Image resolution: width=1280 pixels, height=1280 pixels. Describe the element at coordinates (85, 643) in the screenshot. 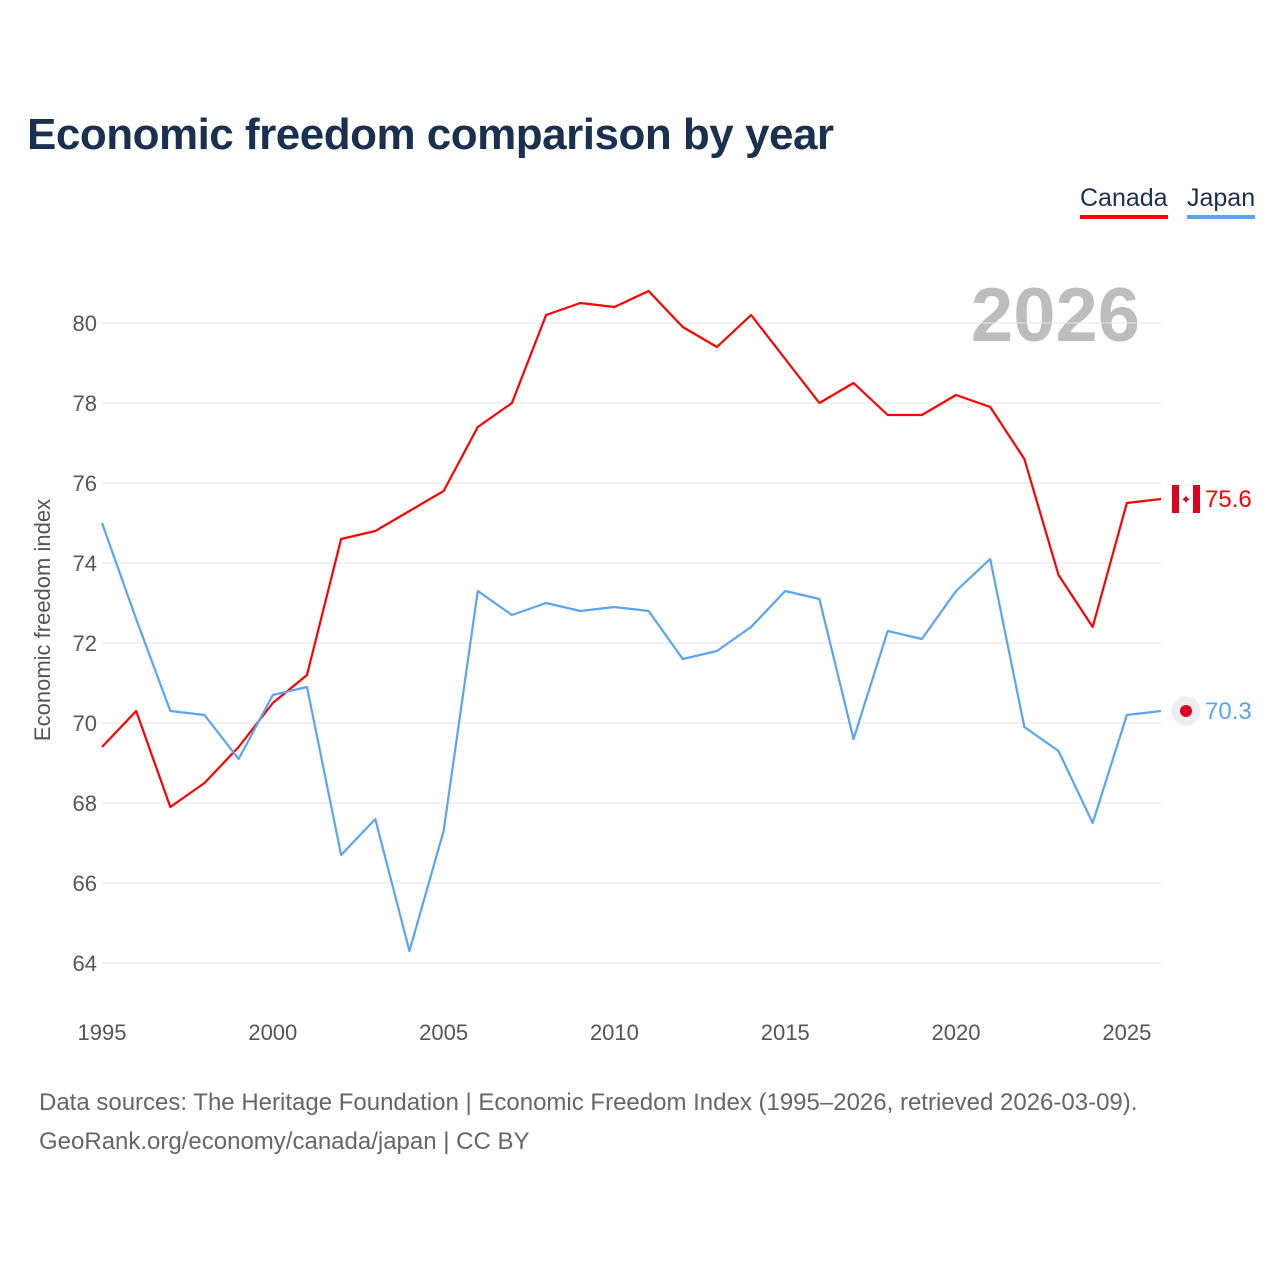

I see `y-tick-label: 72` at that location.